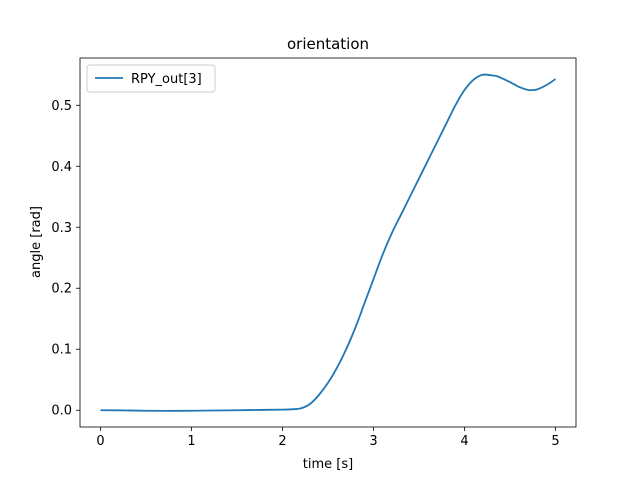 Image resolution: width=640 pixels, height=480 pixels. Describe the element at coordinates (65, 259) in the screenshot. I see `y-axis-ticks: 0.0 0.1 0.2 0.3 0.4 0.5` at that location.